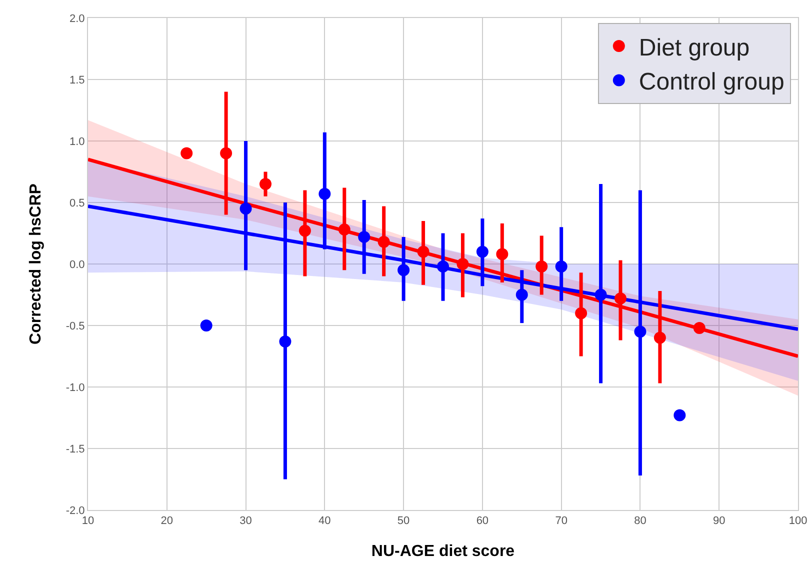  Describe the element at coordinates (640, 521) in the screenshot. I see `x-tick-label: 80` at that location.